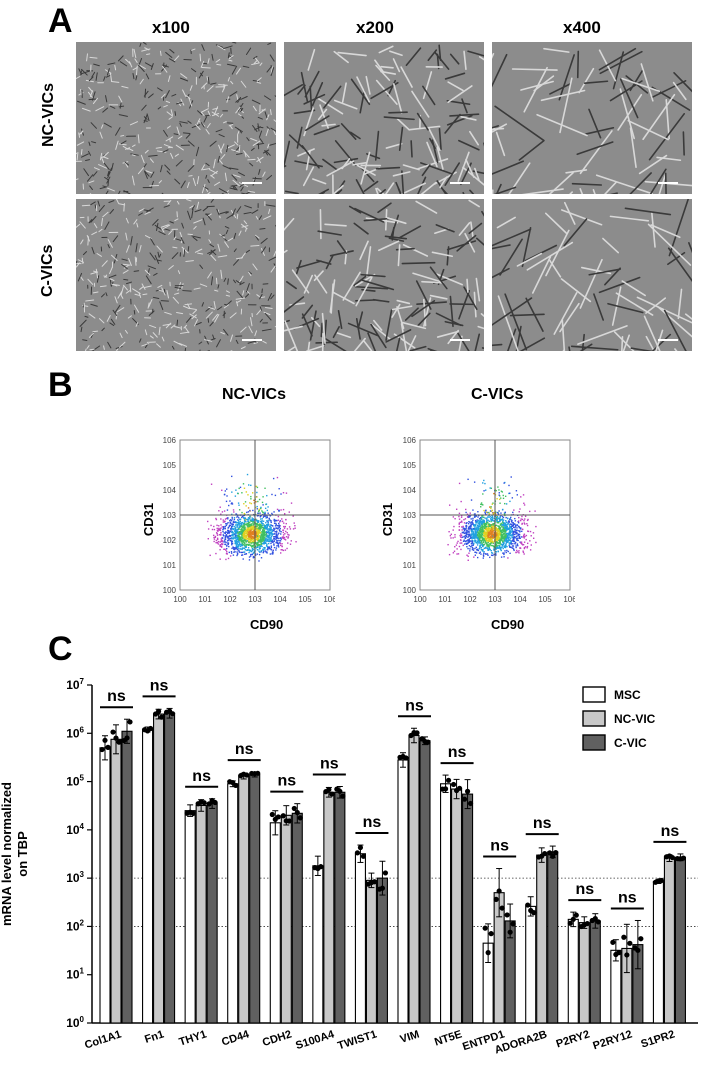 Image resolution: width=709 pixels, height=1082 pixels. Describe the element at coordinates (75, 1022) in the screenshot. I see `y-tick-label: 10⁰` at that location.